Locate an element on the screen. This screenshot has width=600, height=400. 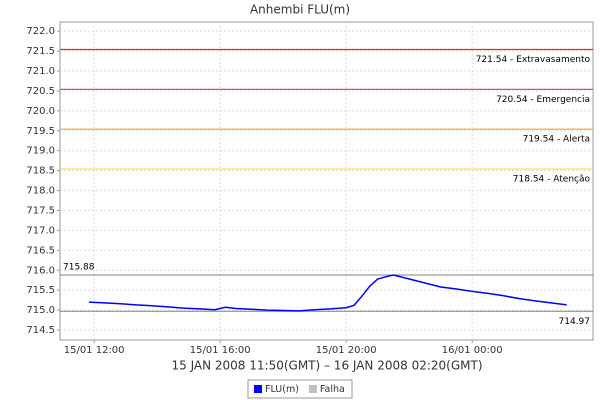
y-tick-label: 717.0 is located at coordinates (40, 230).